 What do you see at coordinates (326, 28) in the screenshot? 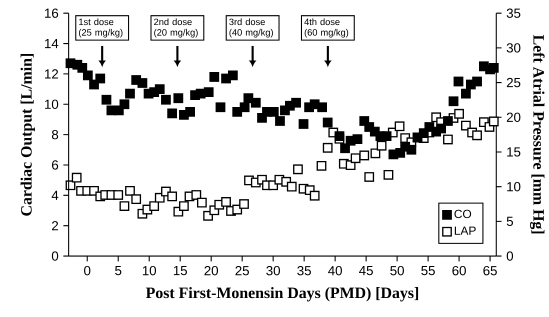
I see `annotation: 4th dose (60 mg/kg)` at bounding box center [326, 28].